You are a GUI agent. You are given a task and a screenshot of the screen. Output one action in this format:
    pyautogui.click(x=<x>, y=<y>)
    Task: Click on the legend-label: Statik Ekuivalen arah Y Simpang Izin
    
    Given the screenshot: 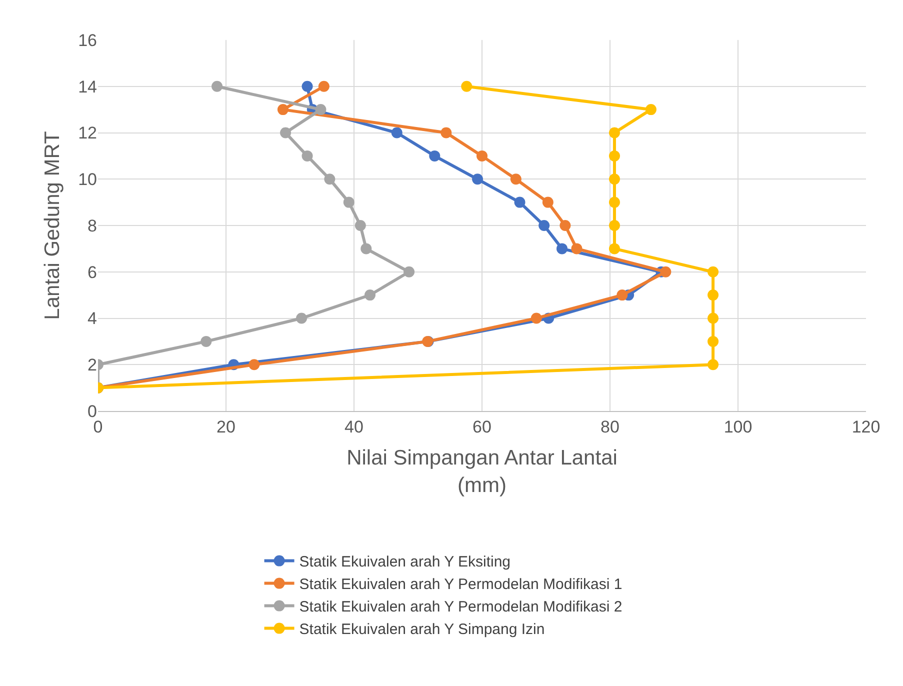 What is the action you would take?
    pyautogui.click(x=422, y=629)
    